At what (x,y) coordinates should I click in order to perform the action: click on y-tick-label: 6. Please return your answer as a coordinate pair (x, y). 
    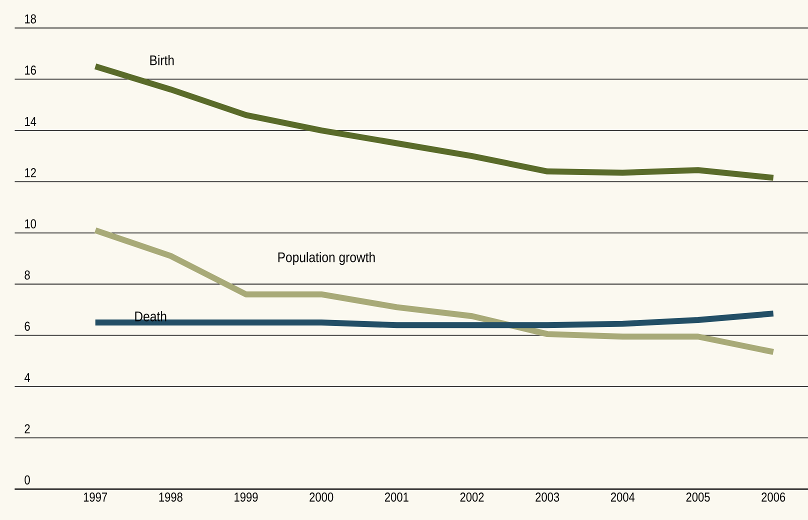
    Looking at the image, I should click on (27, 326).